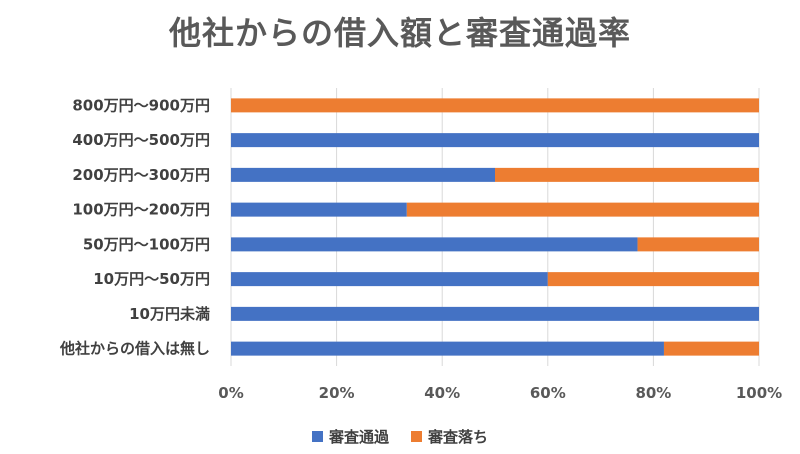 This screenshot has height=454, width=800. I want to click on legend-item-fail: 審査落ち, so click(449, 436).